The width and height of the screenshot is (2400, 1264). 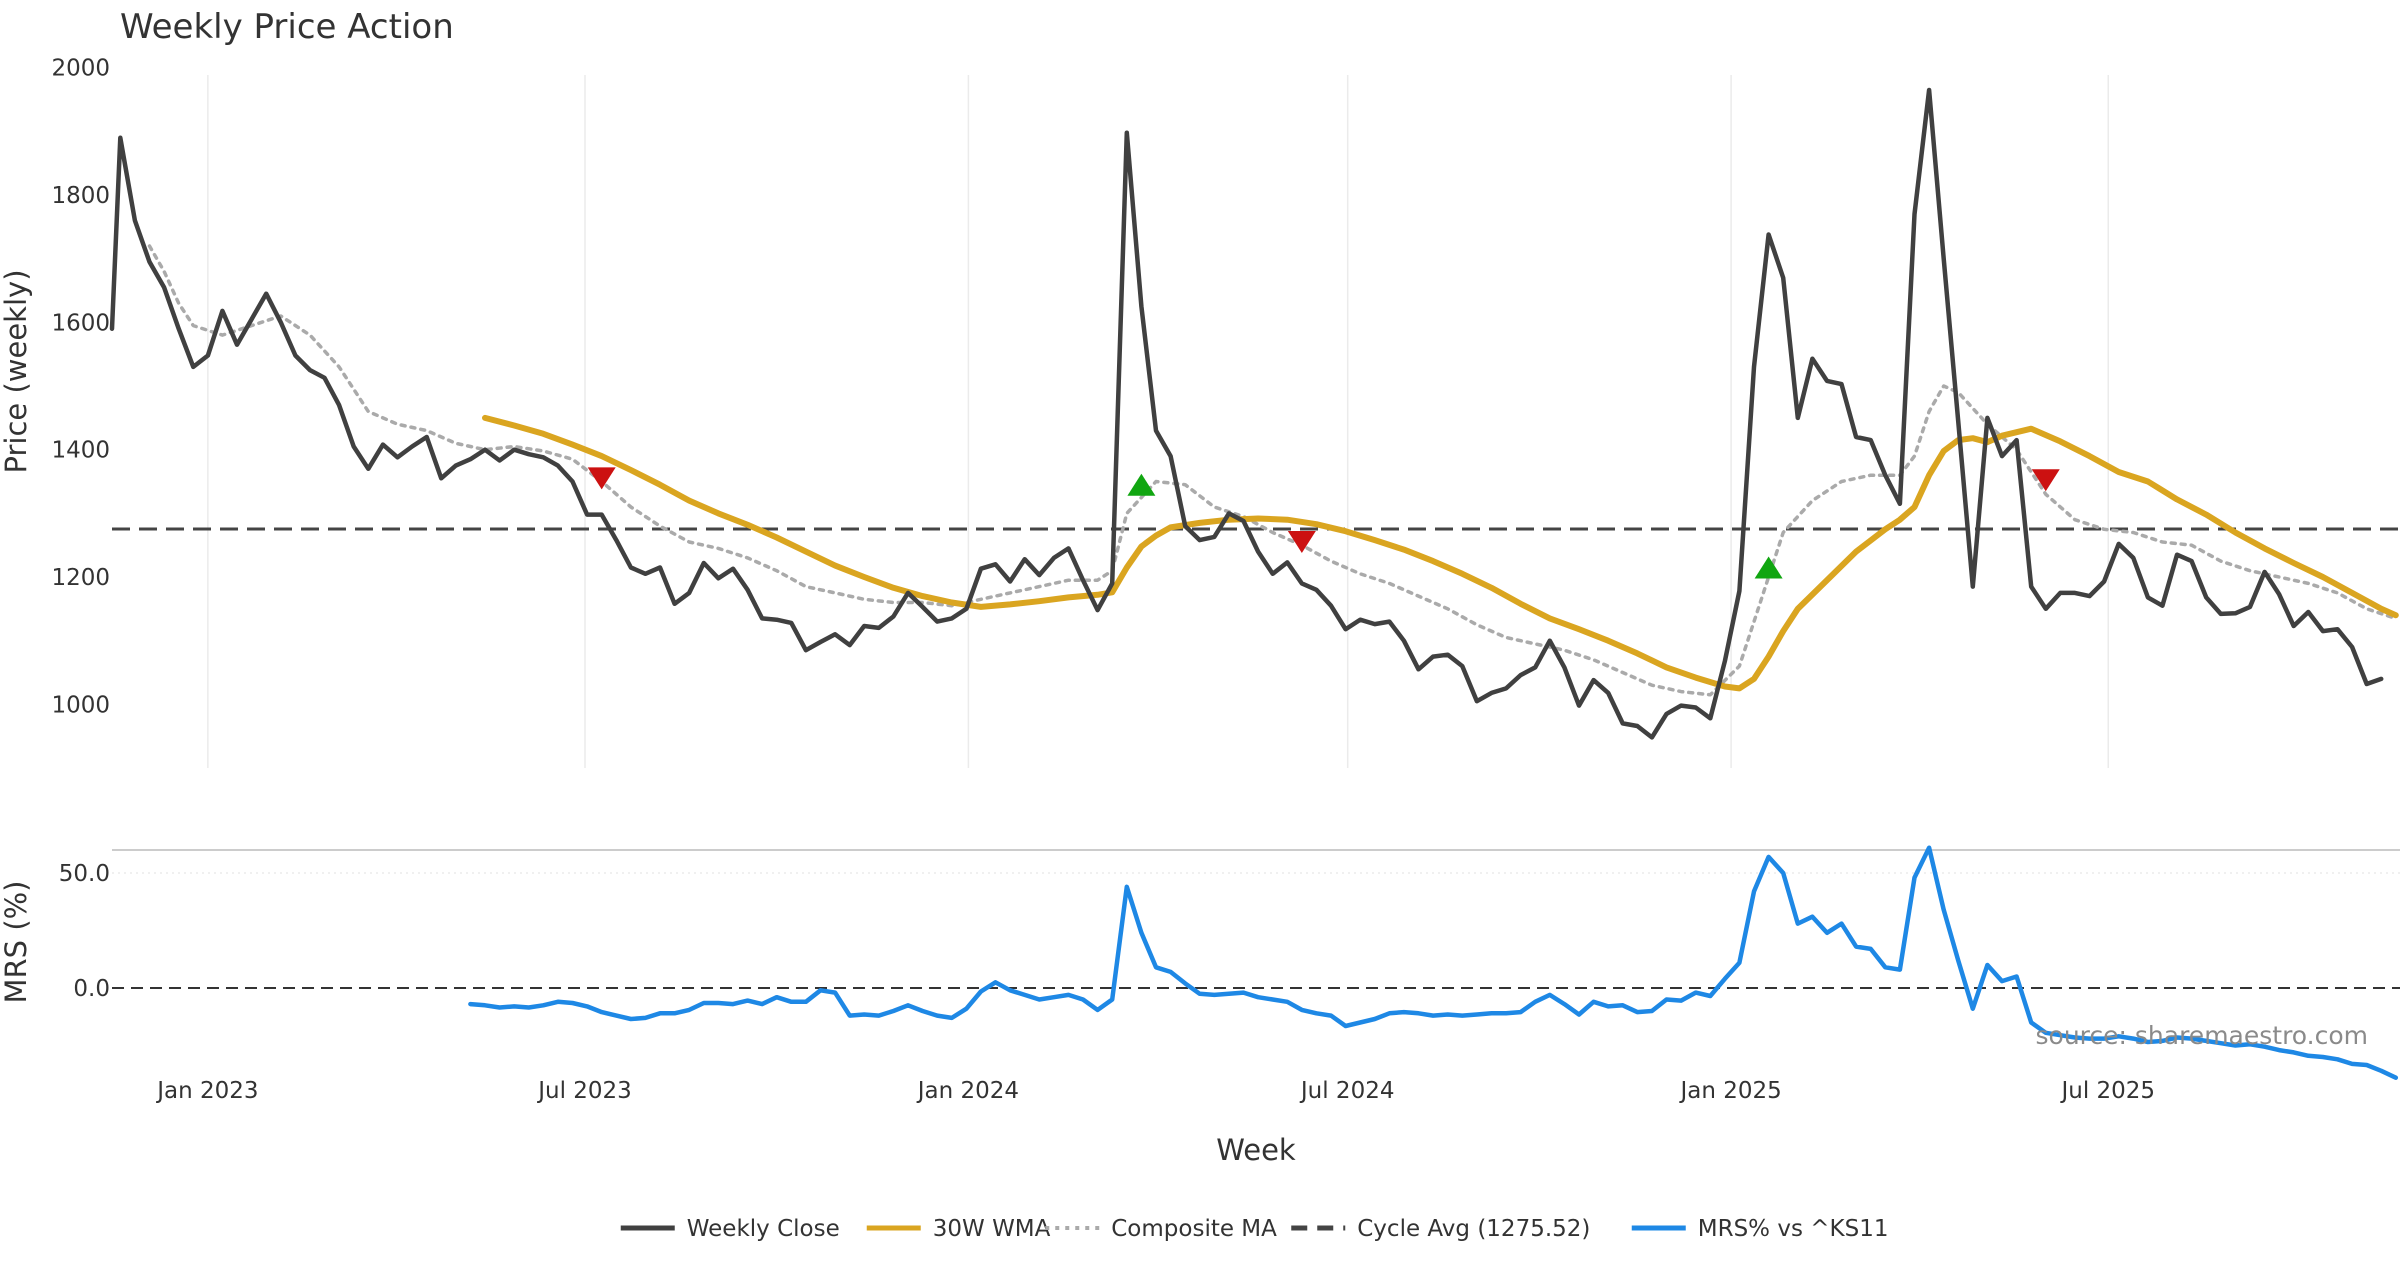 I want to click on x-tick-label: Jan 2023, so click(x=206, y=1091).